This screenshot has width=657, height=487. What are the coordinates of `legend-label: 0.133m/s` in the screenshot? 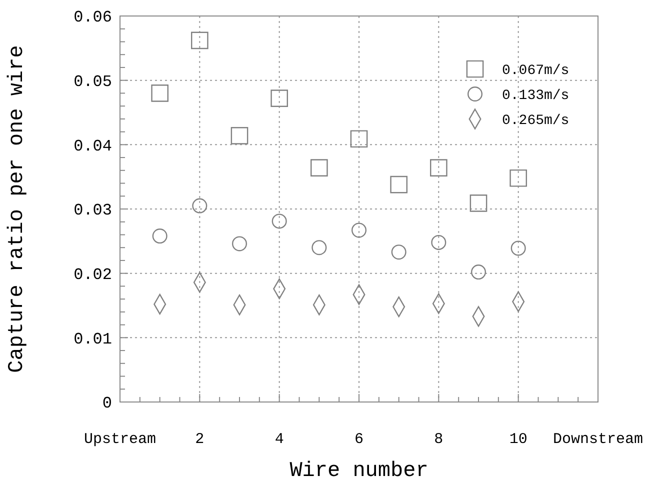 It's located at (536, 96).